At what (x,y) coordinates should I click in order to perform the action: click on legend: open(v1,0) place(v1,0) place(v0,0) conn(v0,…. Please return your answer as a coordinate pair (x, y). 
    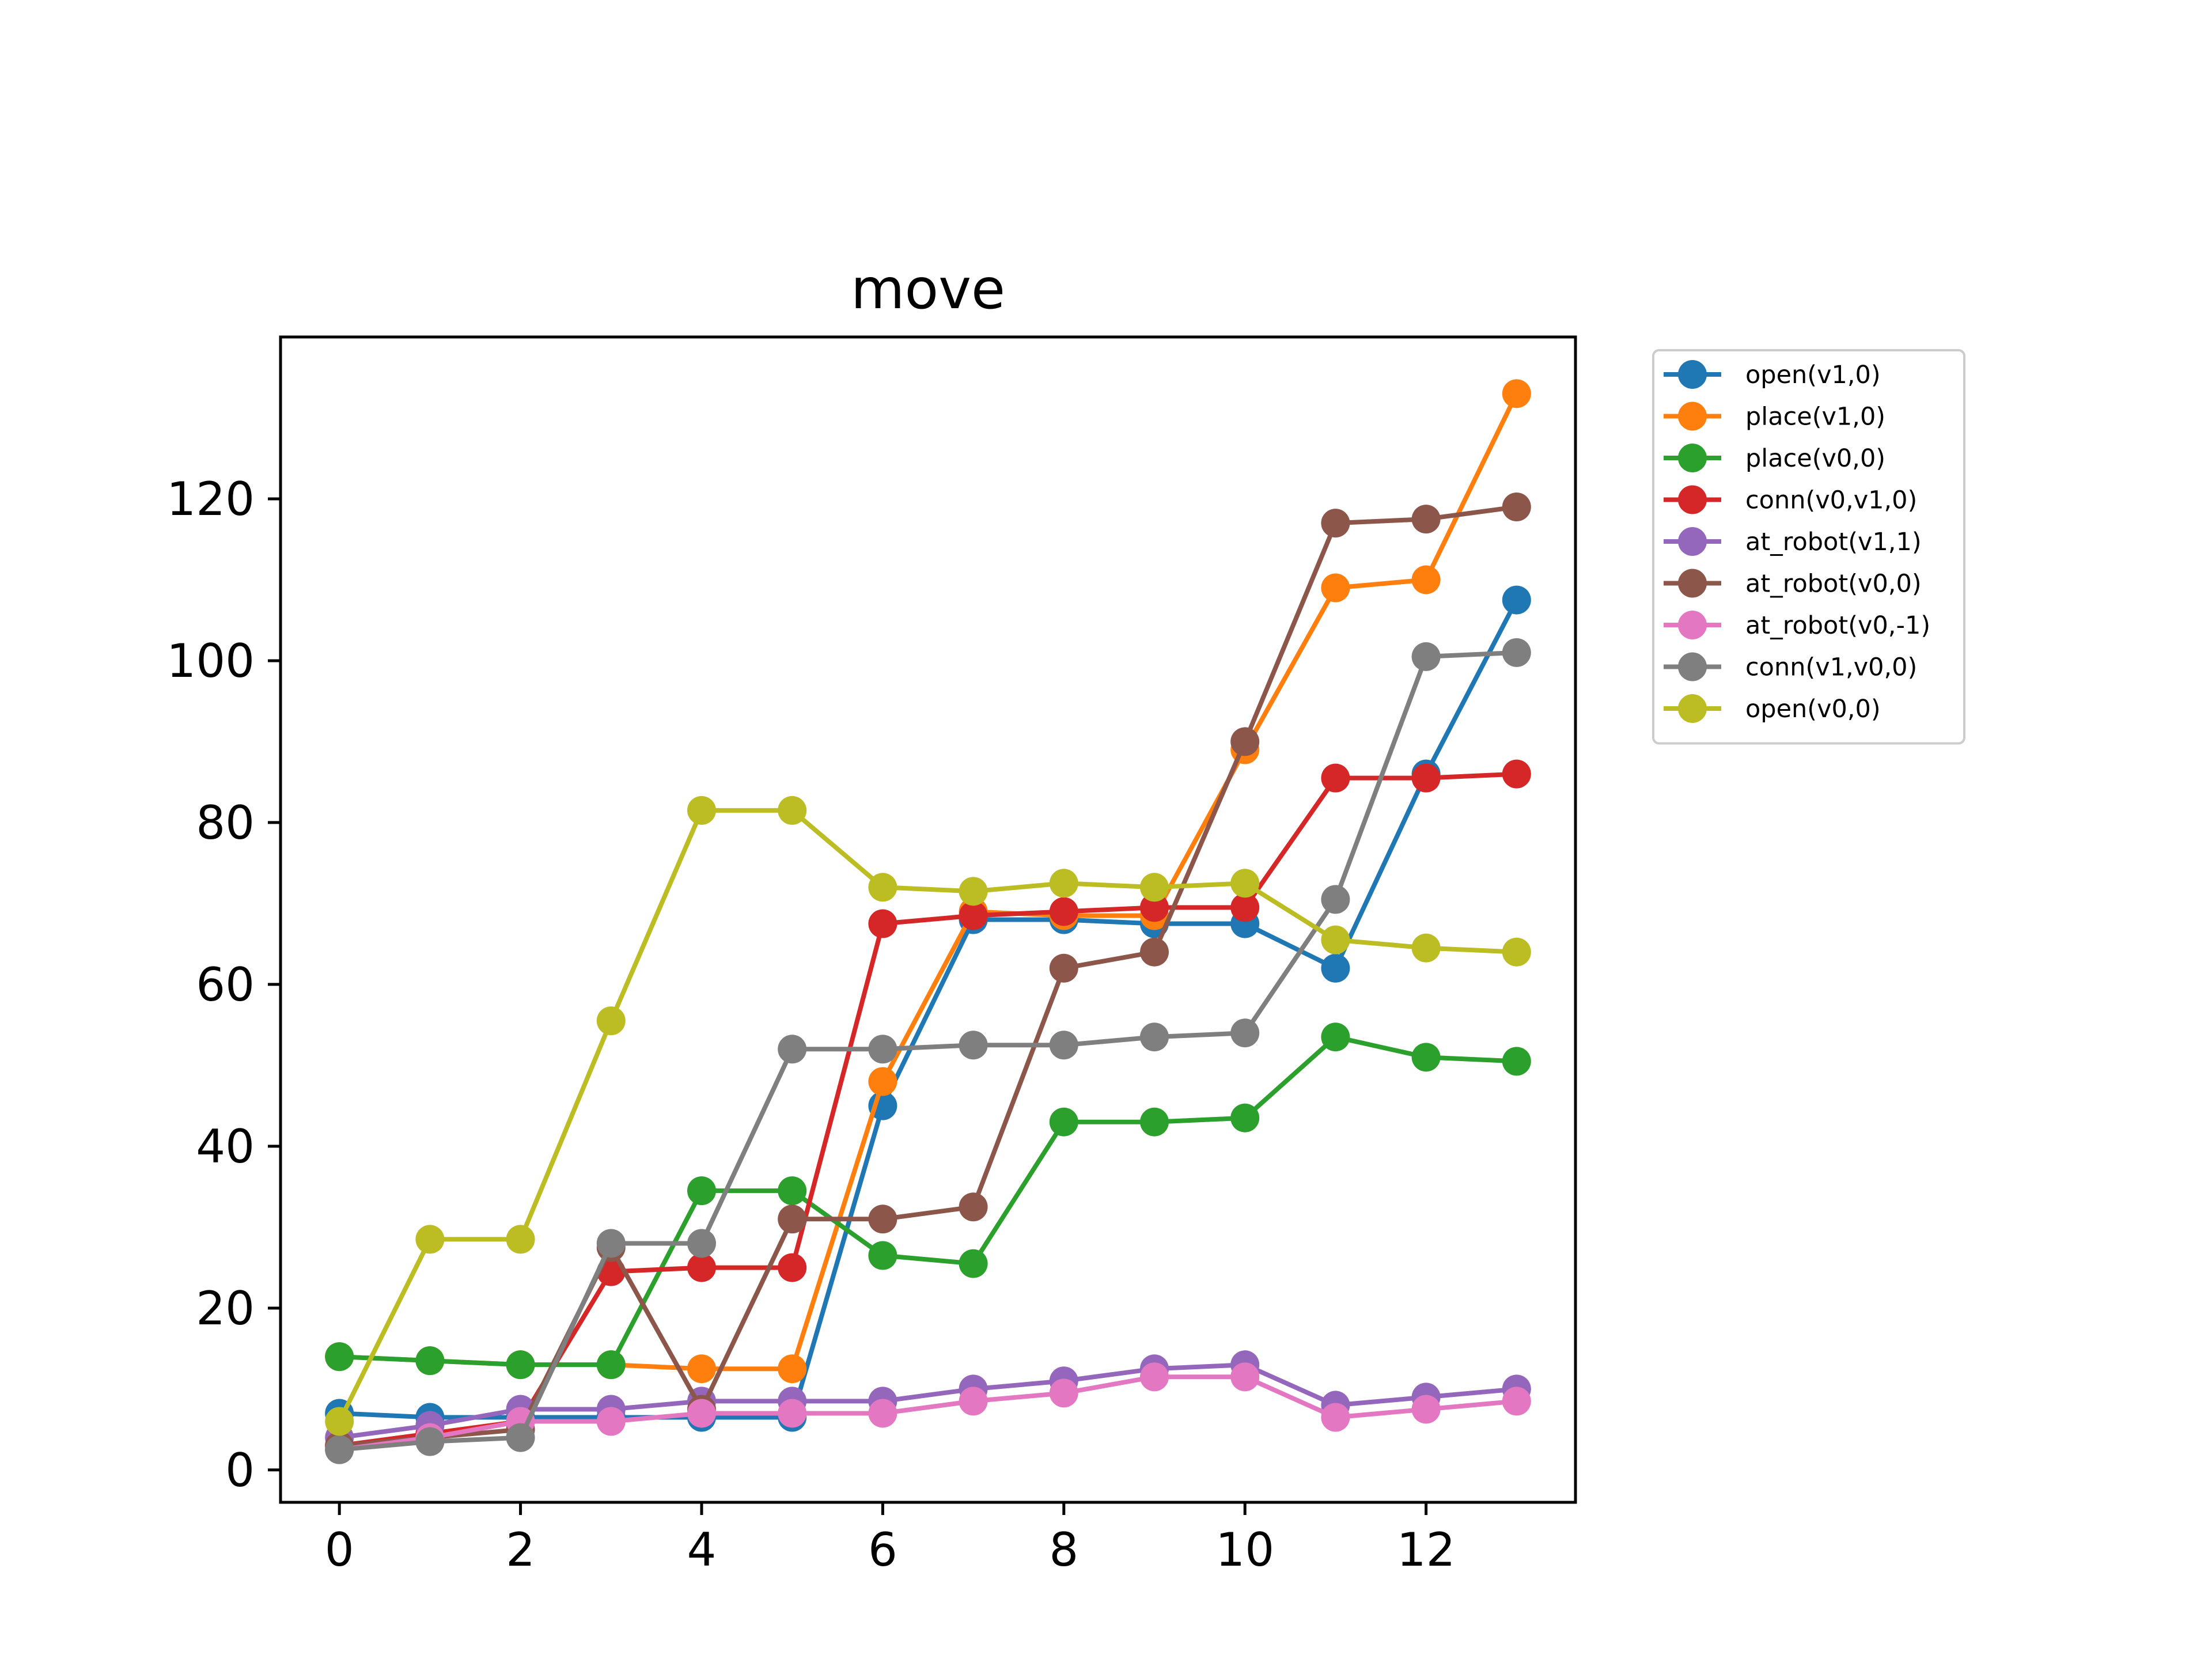
    Looking at the image, I should click on (1808, 547).